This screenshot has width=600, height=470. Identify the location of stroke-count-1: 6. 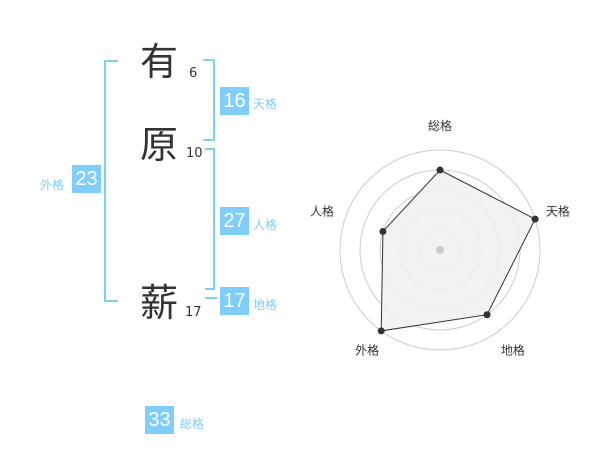
(193, 73).